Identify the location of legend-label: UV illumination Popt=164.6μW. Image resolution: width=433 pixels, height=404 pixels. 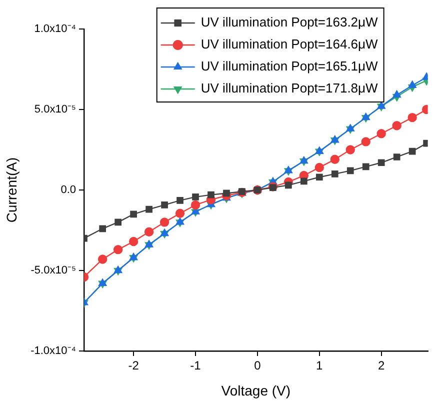
(289, 44).